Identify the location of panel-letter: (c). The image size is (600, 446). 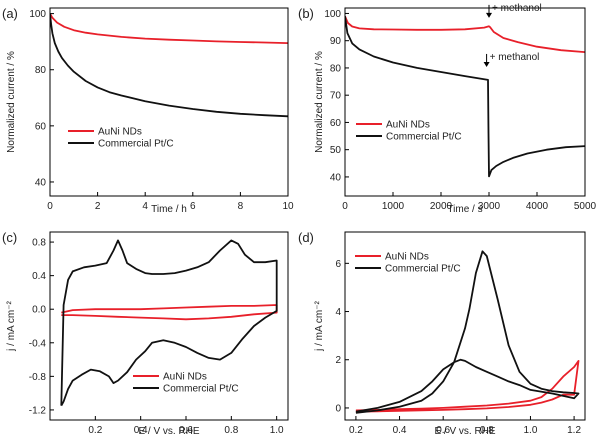
(9, 237).